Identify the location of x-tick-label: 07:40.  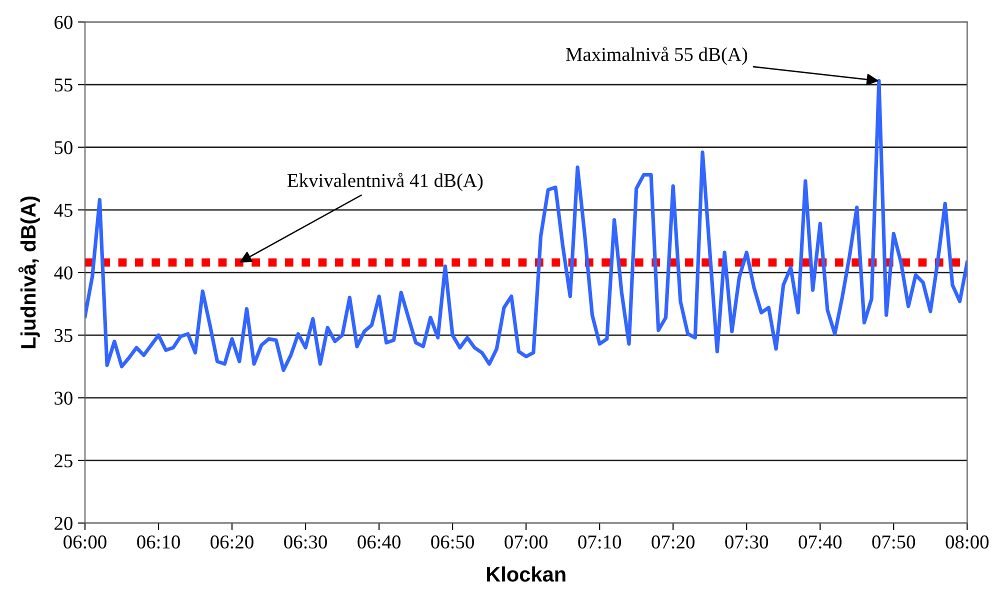
(820, 542).